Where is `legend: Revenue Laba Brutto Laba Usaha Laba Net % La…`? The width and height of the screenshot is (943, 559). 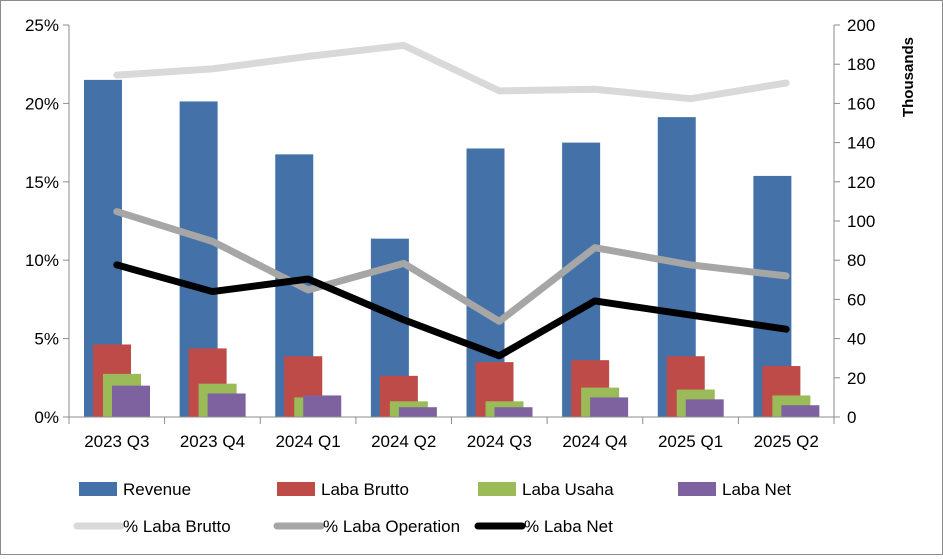 legend: Revenue Laba Brutto Laba Usaha Laba Net % La… is located at coordinates (432, 508).